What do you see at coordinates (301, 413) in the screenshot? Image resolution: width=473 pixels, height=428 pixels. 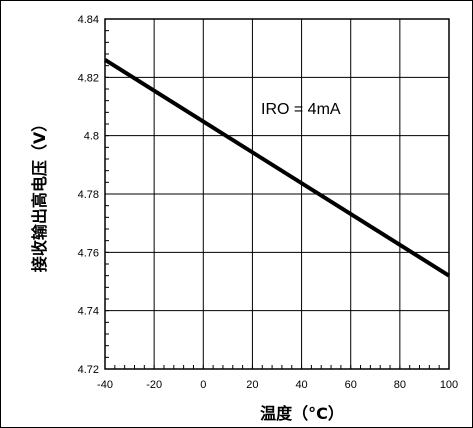 I see `x-axis-title: 温度（°C）` at bounding box center [301, 413].